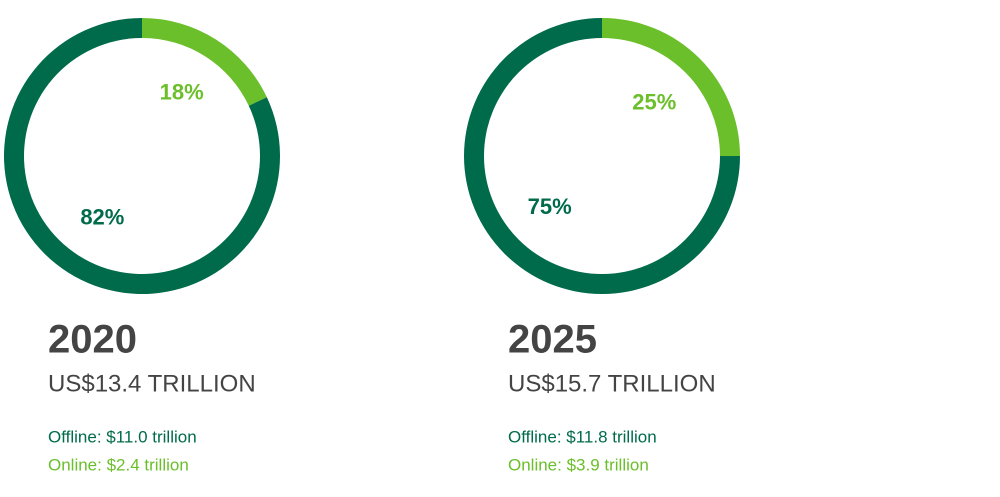 This screenshot has height=497, width=1000. Describe the element at coordinates (102, 216) in the screenshot. I see `value-label: 82%` at that location.